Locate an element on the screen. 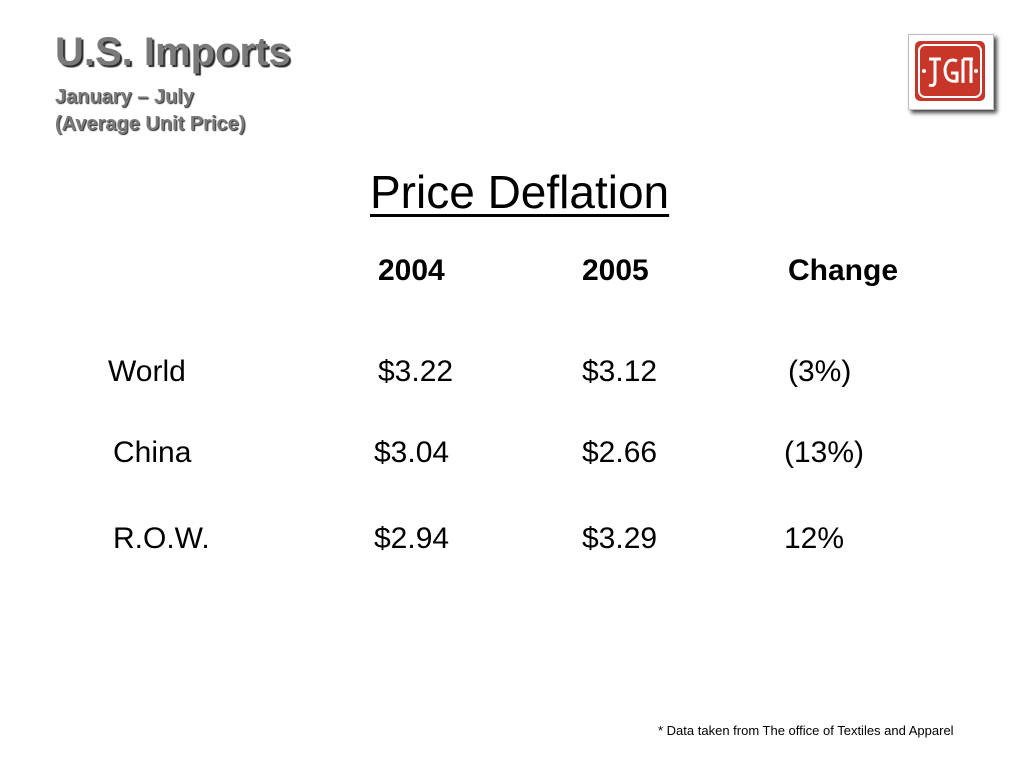 The width and height of the screenshot is (1024, 768). header-title: U.S. Imports is located at coordinates (173, 52).